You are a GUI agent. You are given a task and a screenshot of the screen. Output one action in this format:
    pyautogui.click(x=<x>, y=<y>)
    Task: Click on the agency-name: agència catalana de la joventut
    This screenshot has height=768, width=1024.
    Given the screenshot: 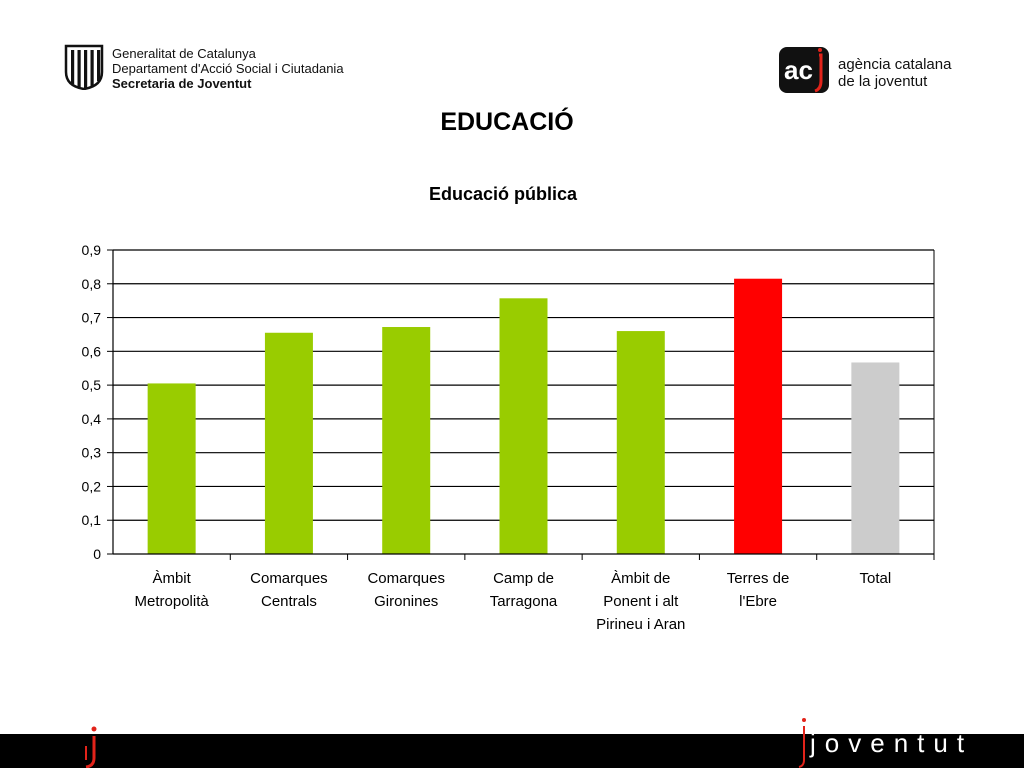 What is the action you would take?
    pyautogui.click(x=894, y=73)
    